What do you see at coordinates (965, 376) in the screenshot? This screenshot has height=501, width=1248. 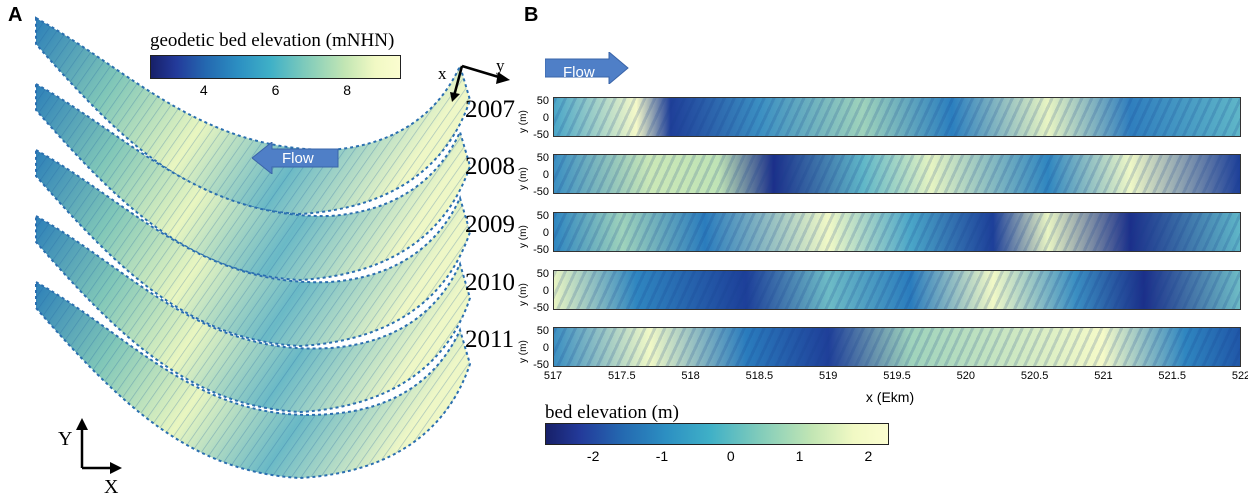 I see `x-tick-label: 520` at bounding box center [965, 376].